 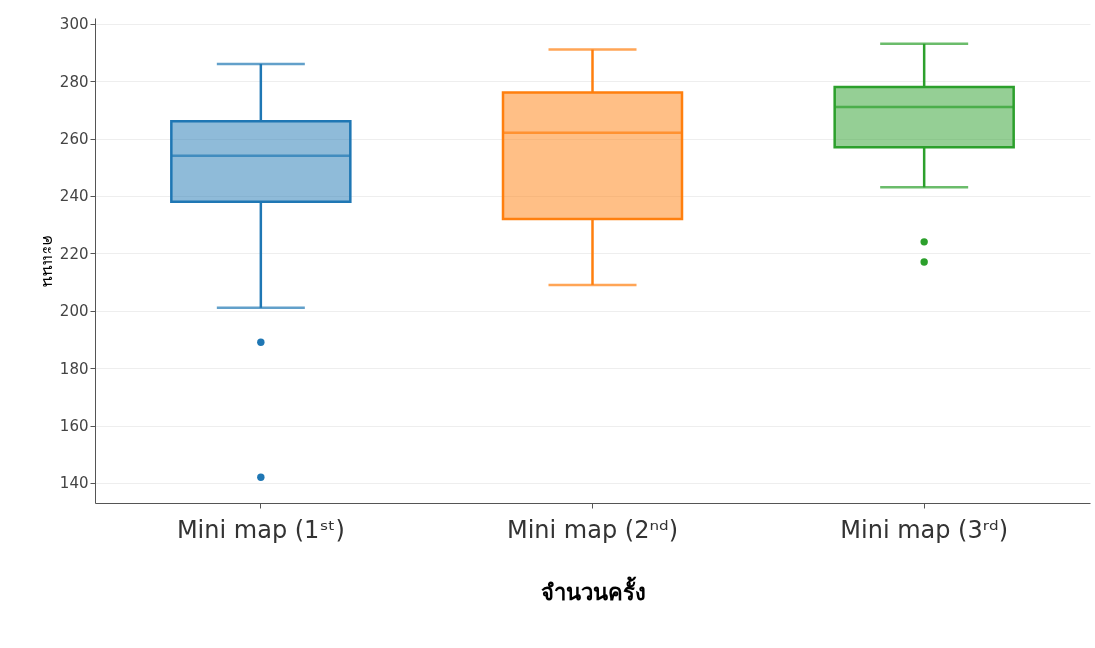 What do you see at coordinates (74, 483) in the screenshot?
I see `y-tick-label: 140` at bounding box center [74, 483].